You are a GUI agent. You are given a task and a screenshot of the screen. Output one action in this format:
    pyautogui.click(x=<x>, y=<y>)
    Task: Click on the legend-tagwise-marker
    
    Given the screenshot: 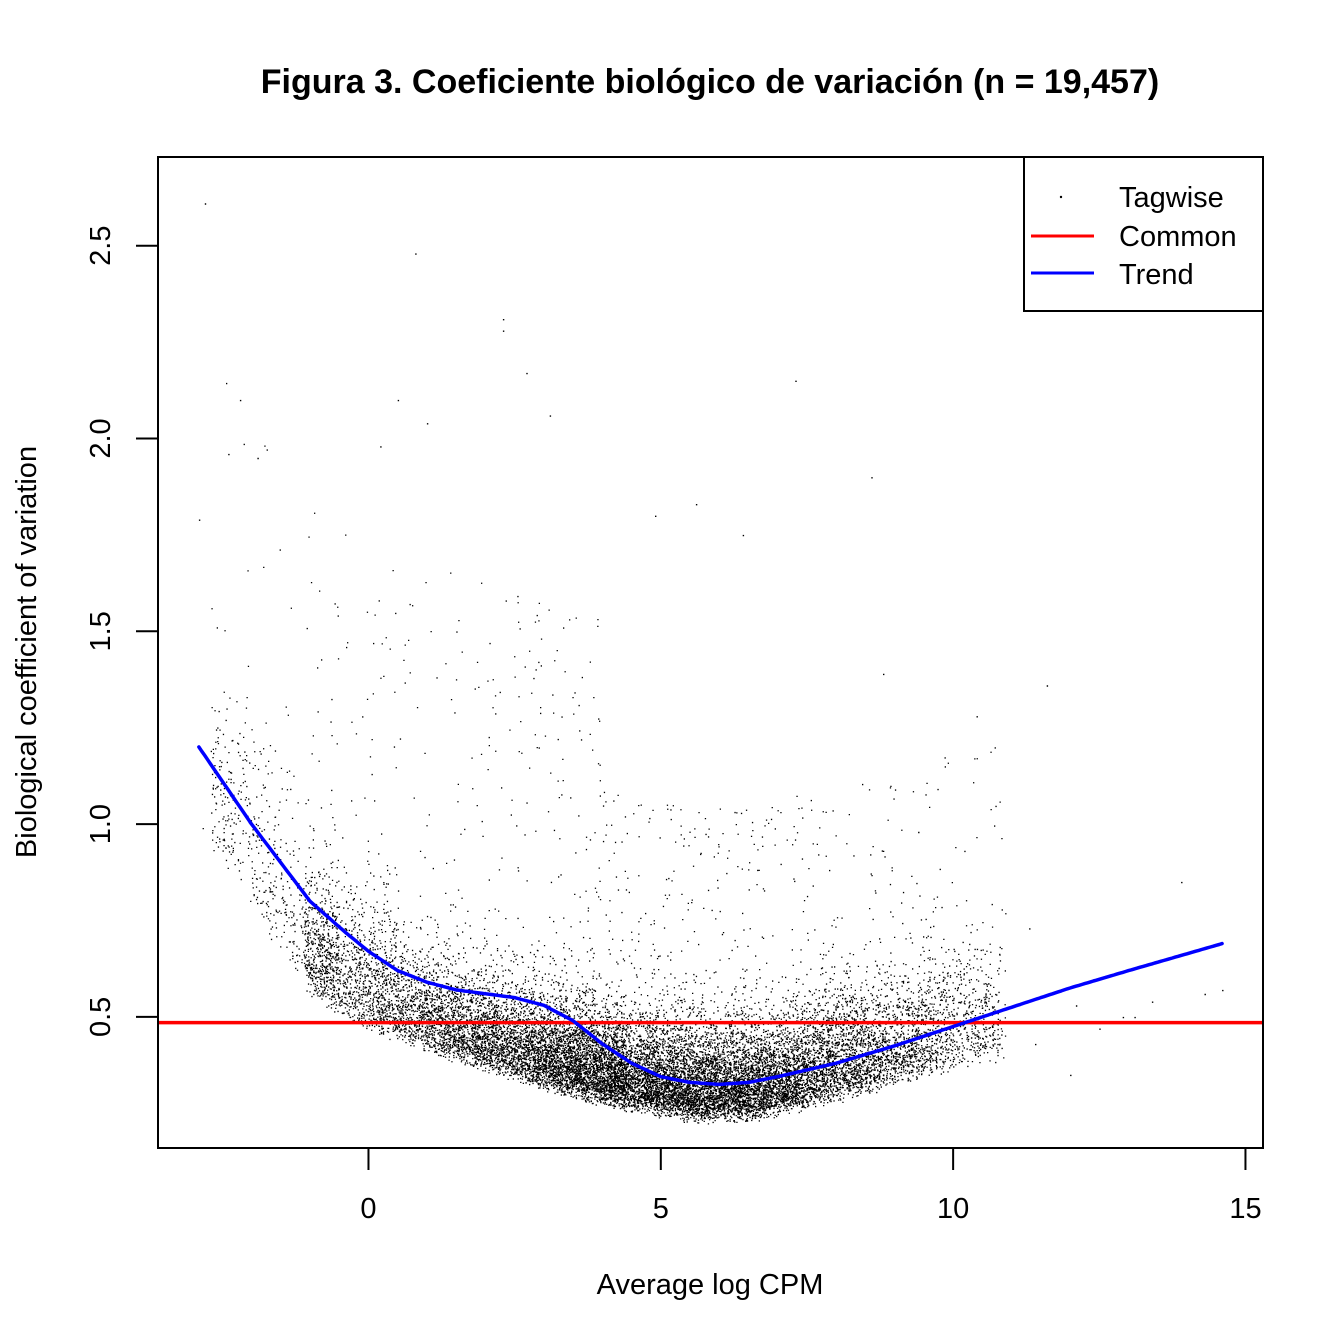 What is the action you would take?
    pyautogui.click(x=1061, y=197)
    